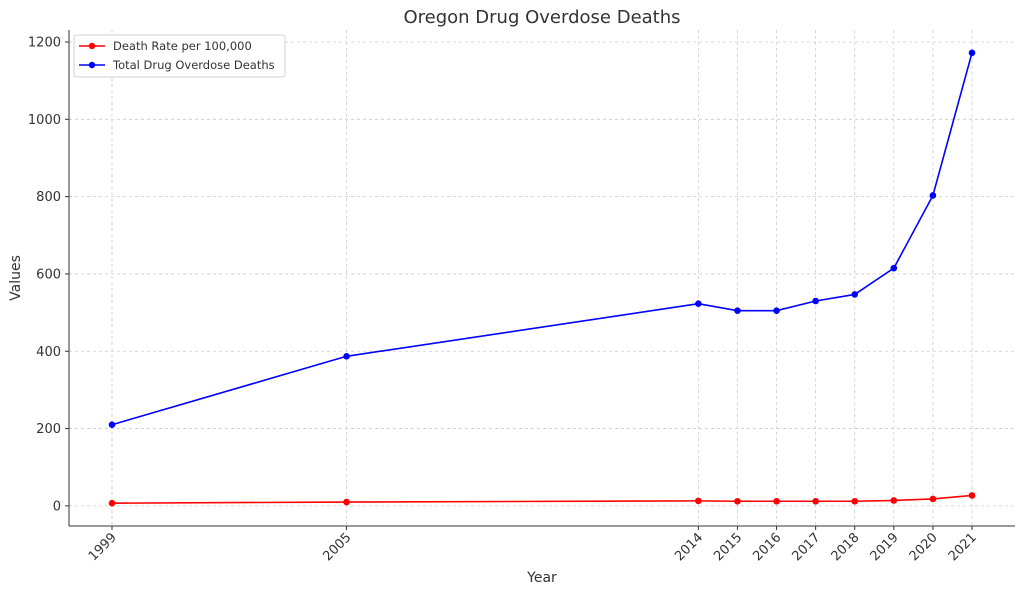 This screenshot has height=594, width=1024. Describe the element at coordinates (689, 547) in the screenshot. I see `x-tick-label: 2014` at that location.